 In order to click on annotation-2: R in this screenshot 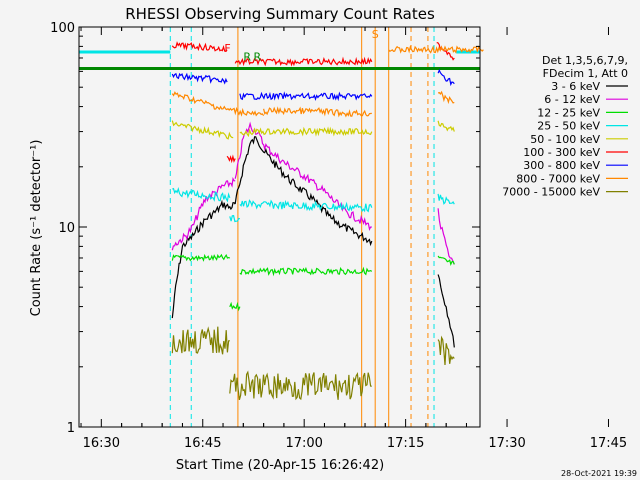, I will do `click(247, 56)`.